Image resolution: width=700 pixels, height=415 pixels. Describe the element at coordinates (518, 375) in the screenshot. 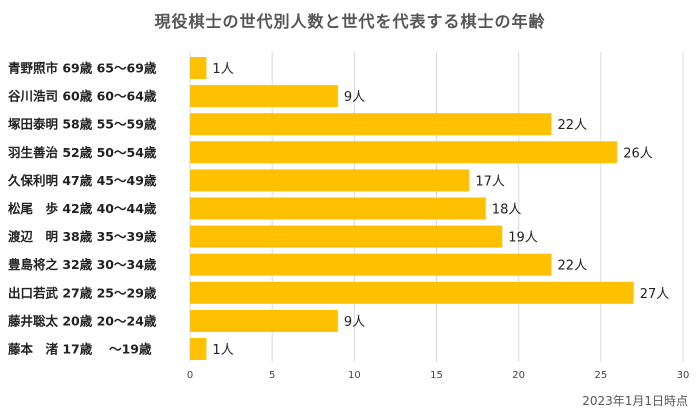

I see `x-tick-label: 20` at that location.